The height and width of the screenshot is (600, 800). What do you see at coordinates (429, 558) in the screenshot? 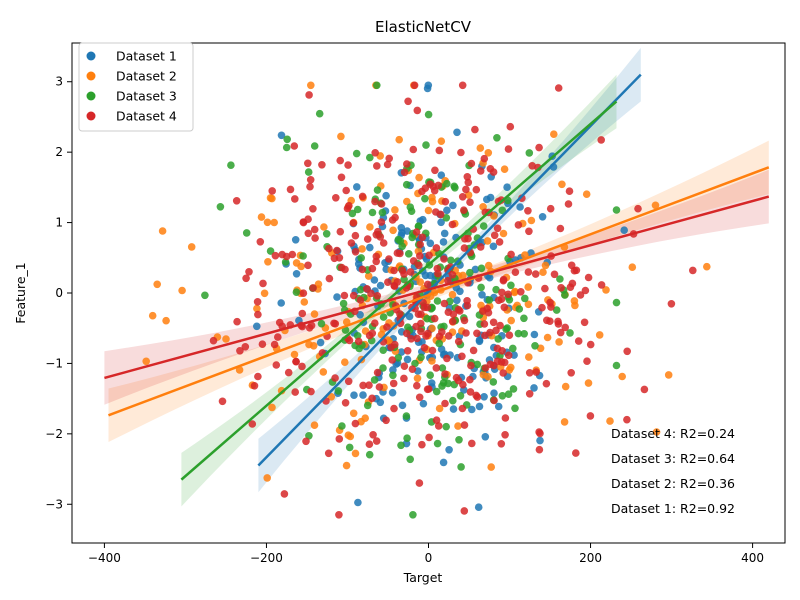
I see `x-tick-label: 0` at bounding box center [429, 558].